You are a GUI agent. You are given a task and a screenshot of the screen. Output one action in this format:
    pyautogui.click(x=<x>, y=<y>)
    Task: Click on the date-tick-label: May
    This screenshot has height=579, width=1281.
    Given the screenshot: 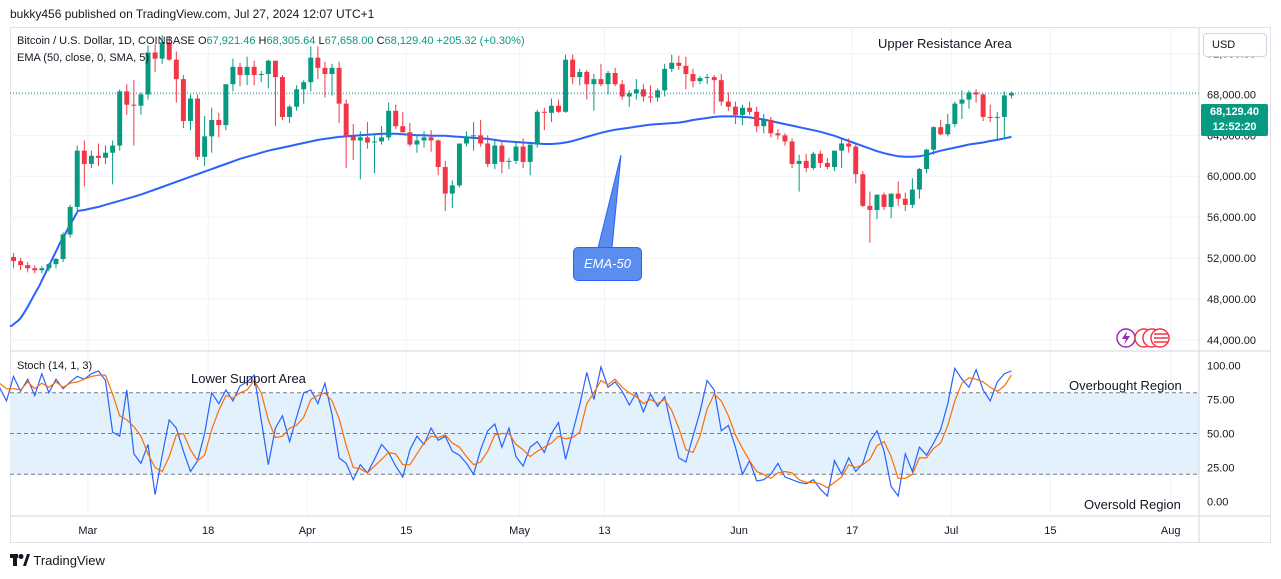 What is the action you would take?
    pyautogui.click(x=519, y=531)
    